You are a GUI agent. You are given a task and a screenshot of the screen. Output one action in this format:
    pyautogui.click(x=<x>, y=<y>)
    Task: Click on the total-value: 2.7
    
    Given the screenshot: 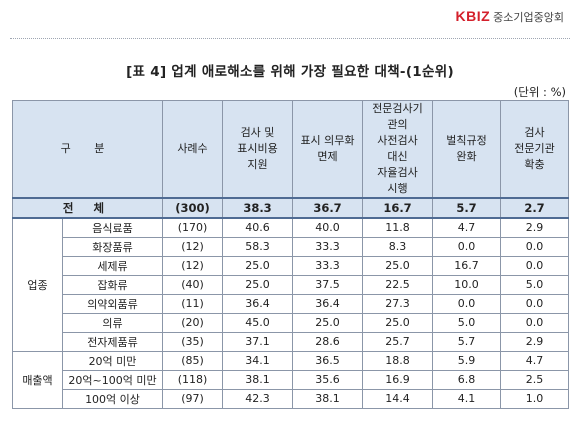 What is the action you would take?
    pyautogui.click(x=534, y=208)
    